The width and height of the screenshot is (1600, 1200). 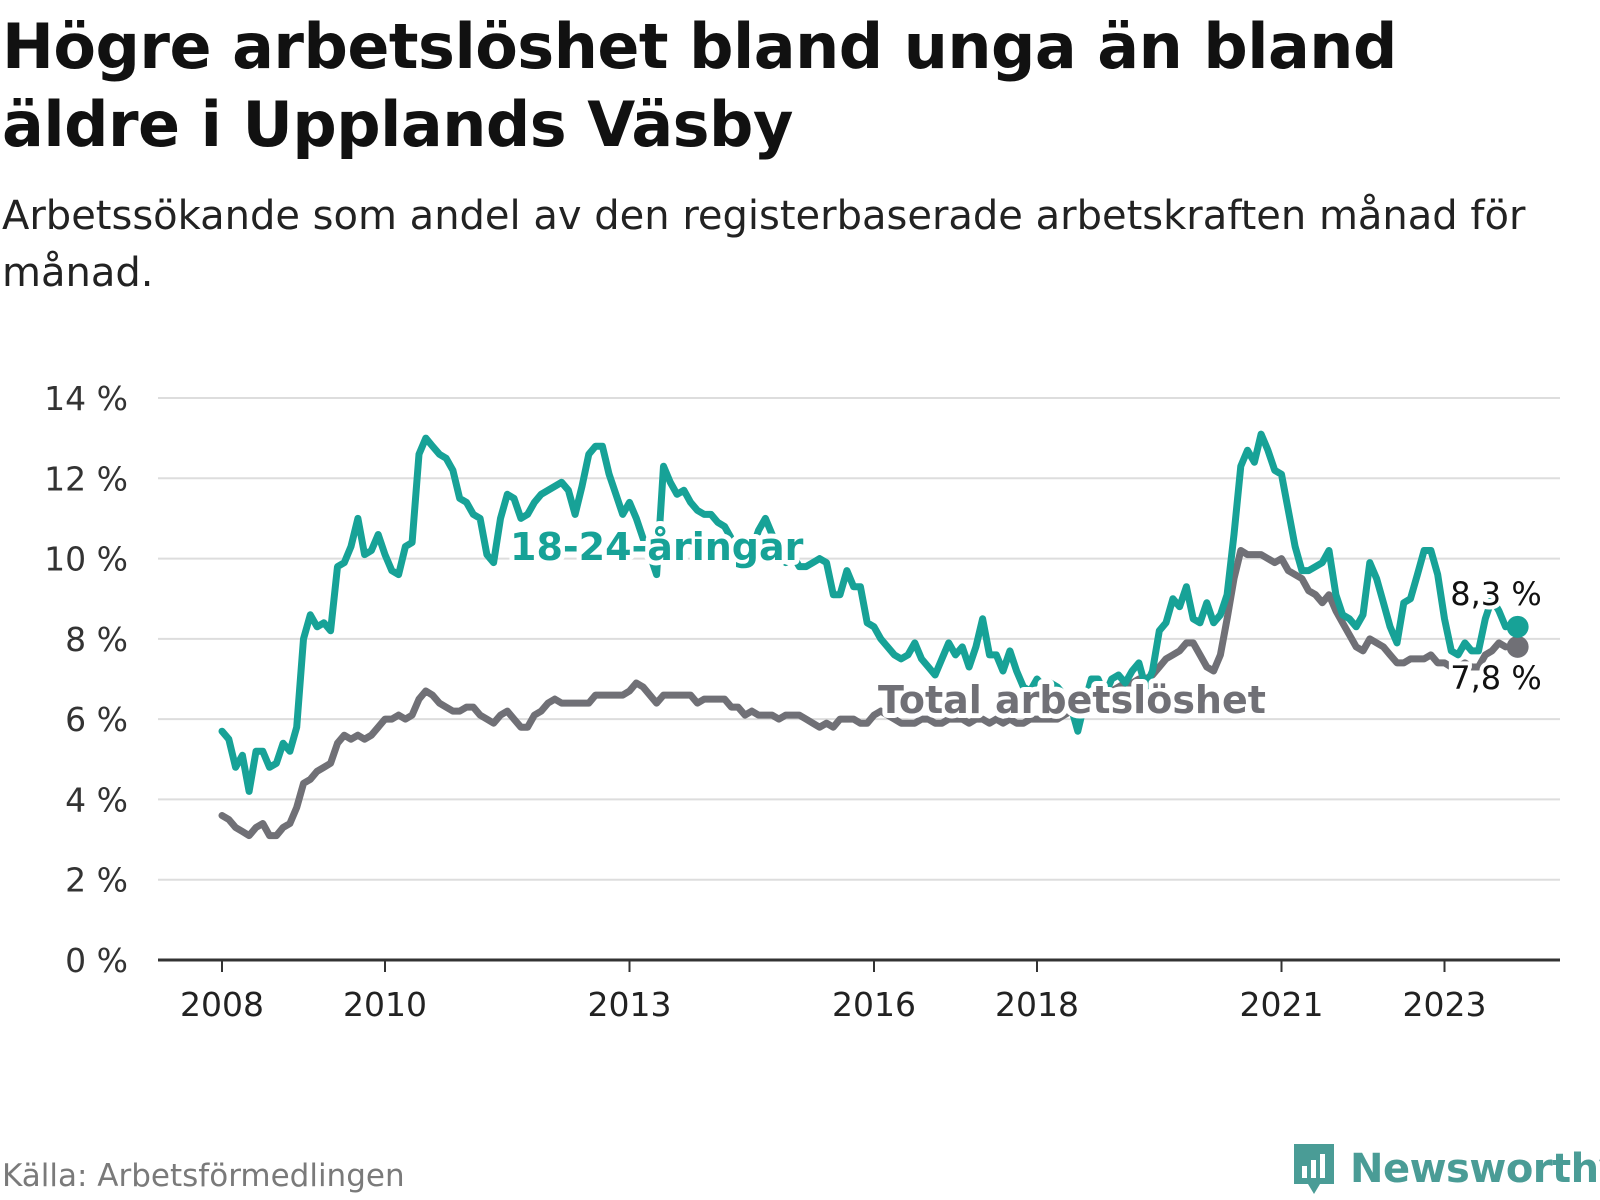 I want to click on series-label-youth: 18-24-åringar, so click(x=657, y=547).